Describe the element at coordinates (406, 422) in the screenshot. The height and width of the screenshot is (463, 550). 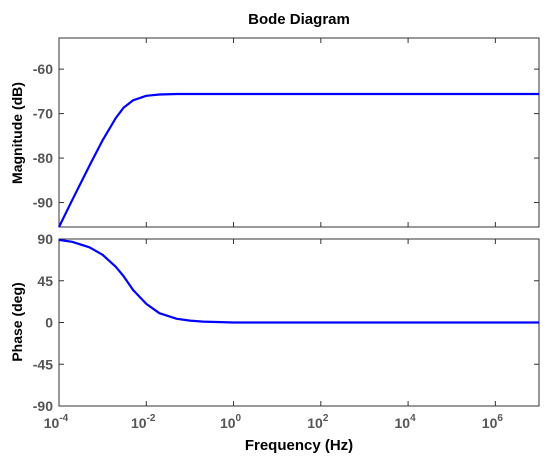
I see `x-tick-label: 10⁴` at that location.